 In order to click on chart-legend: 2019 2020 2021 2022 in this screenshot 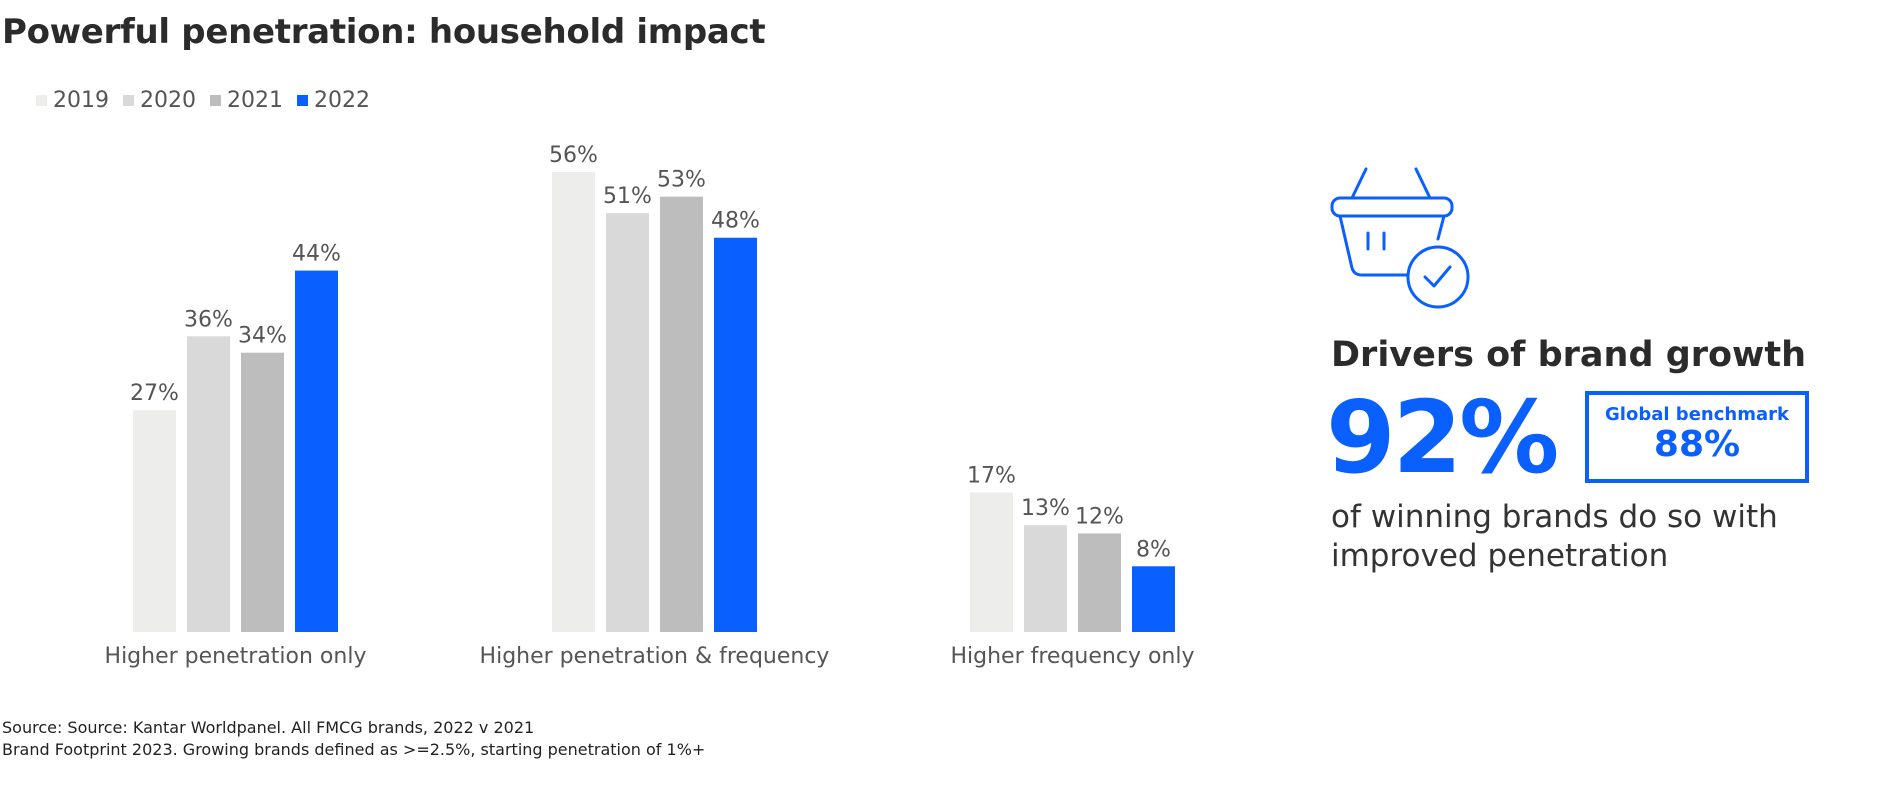, I will do `click(203, 100)`.